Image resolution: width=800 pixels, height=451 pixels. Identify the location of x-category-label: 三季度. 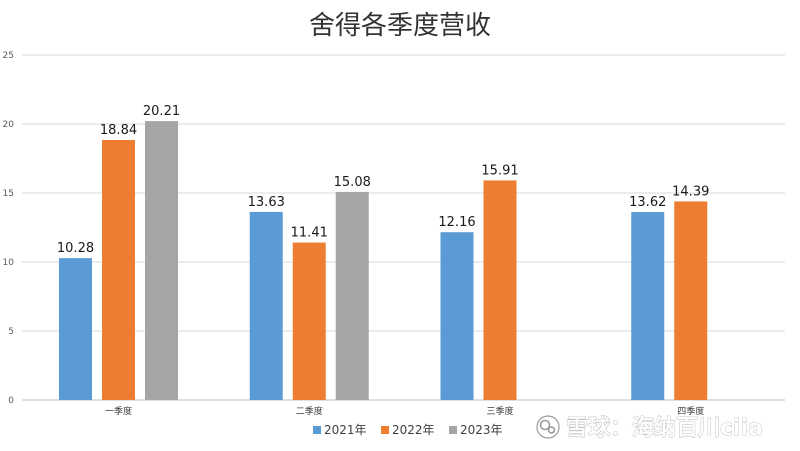
(499, 411).